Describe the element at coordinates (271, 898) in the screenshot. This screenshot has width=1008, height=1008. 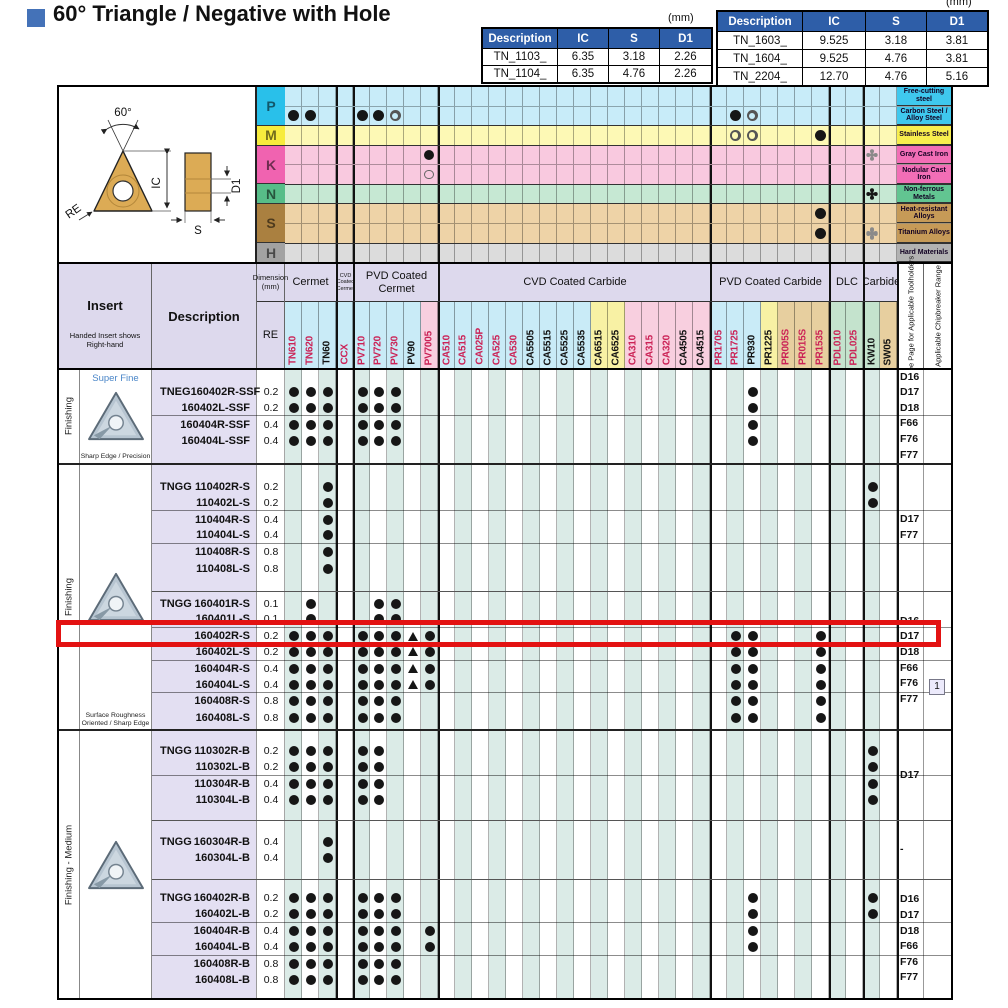
I see `re-value: 0.2` at that location.